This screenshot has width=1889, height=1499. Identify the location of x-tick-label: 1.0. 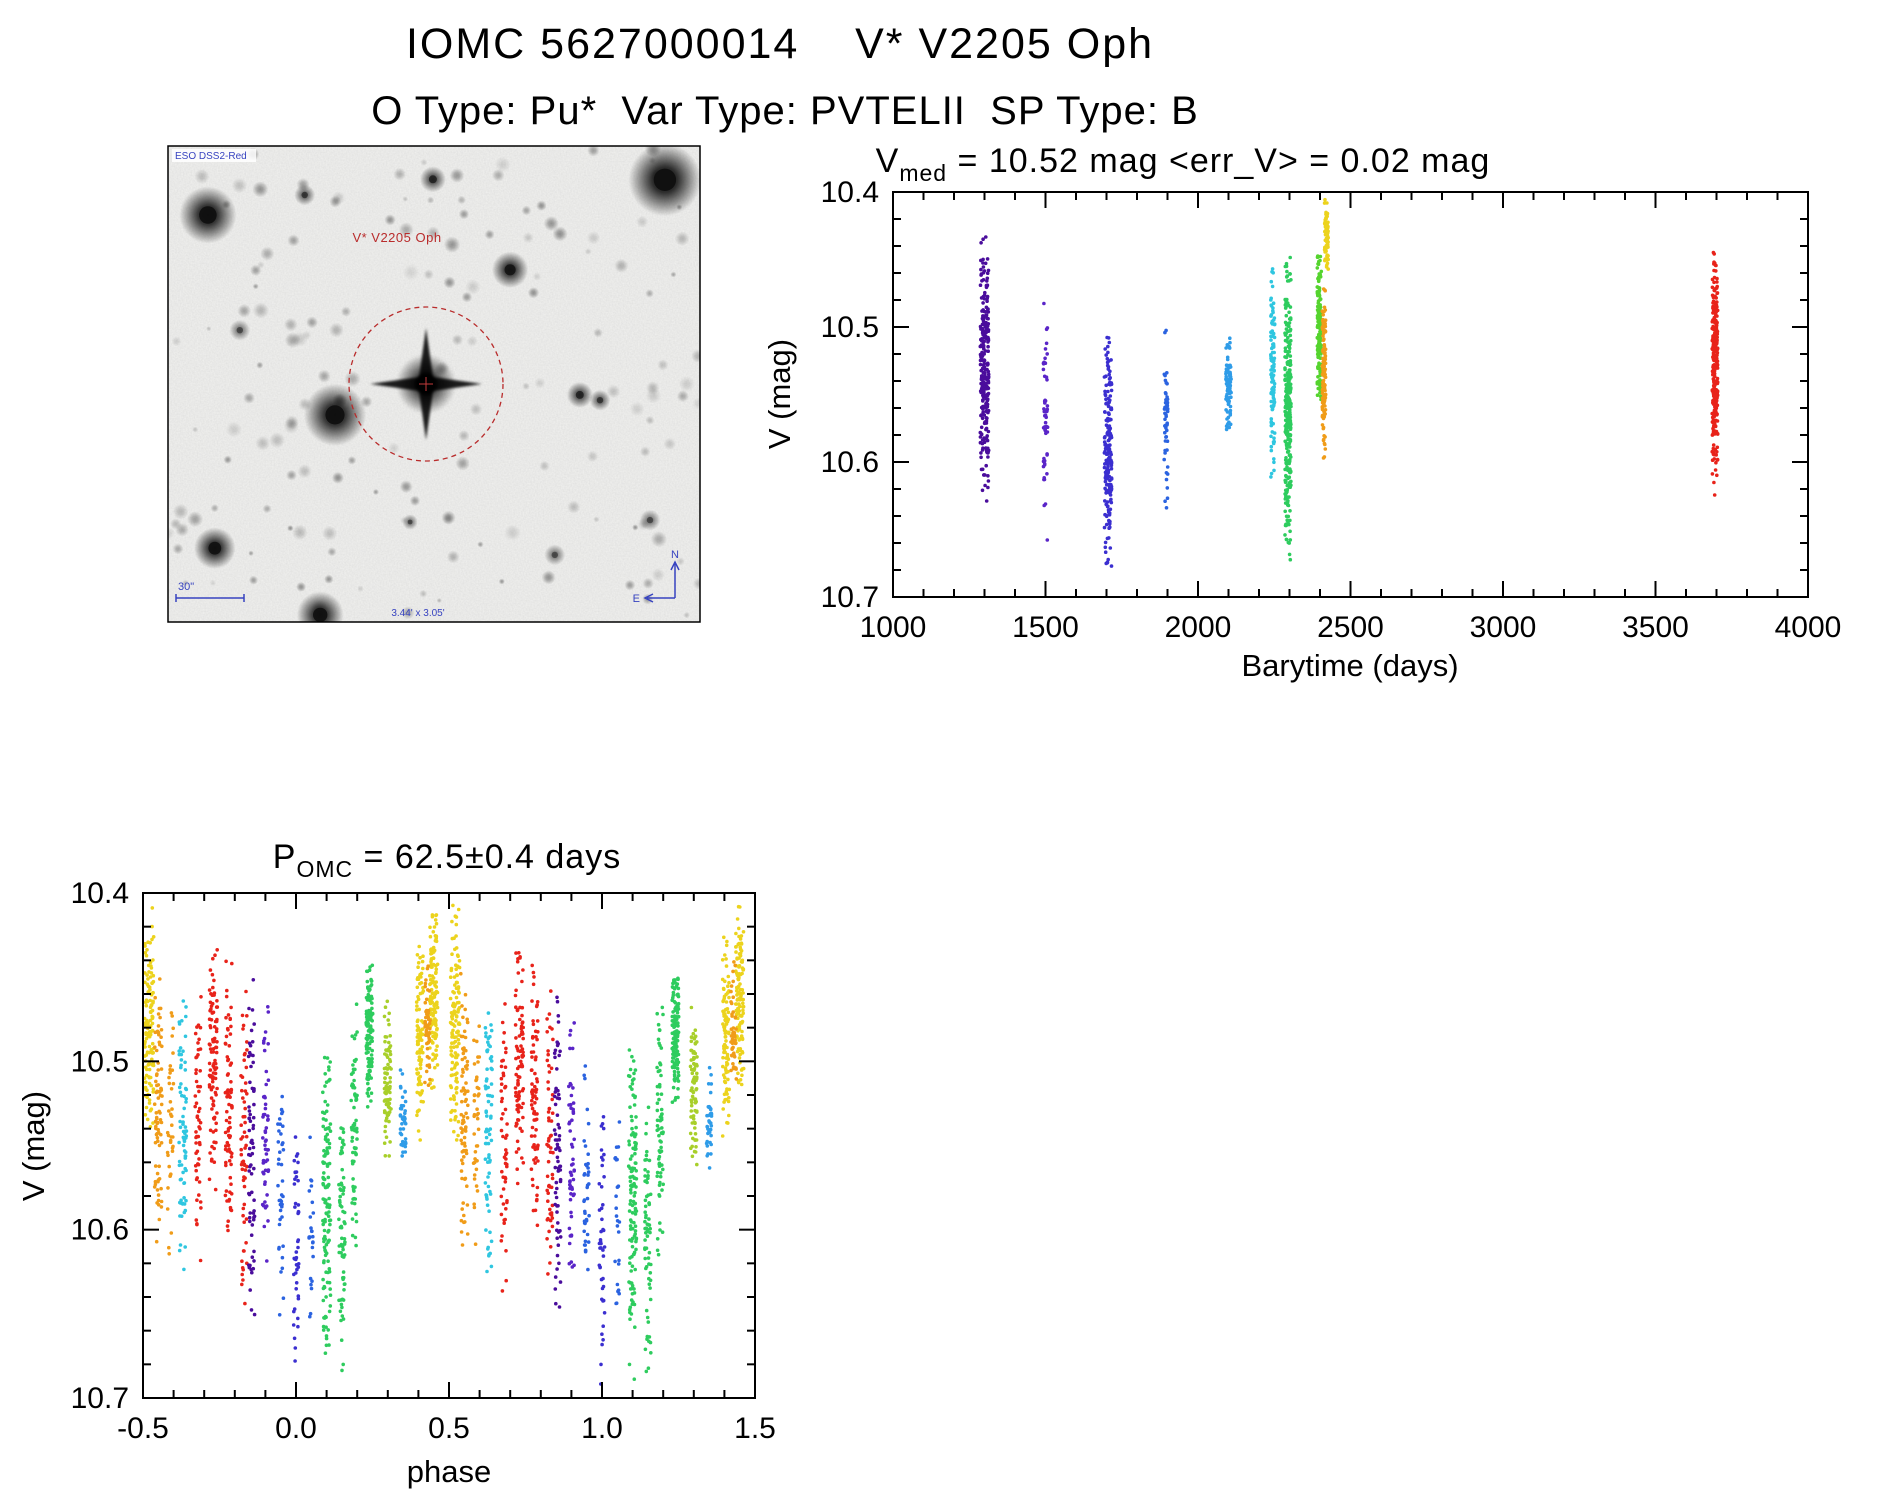
(602, 1428).